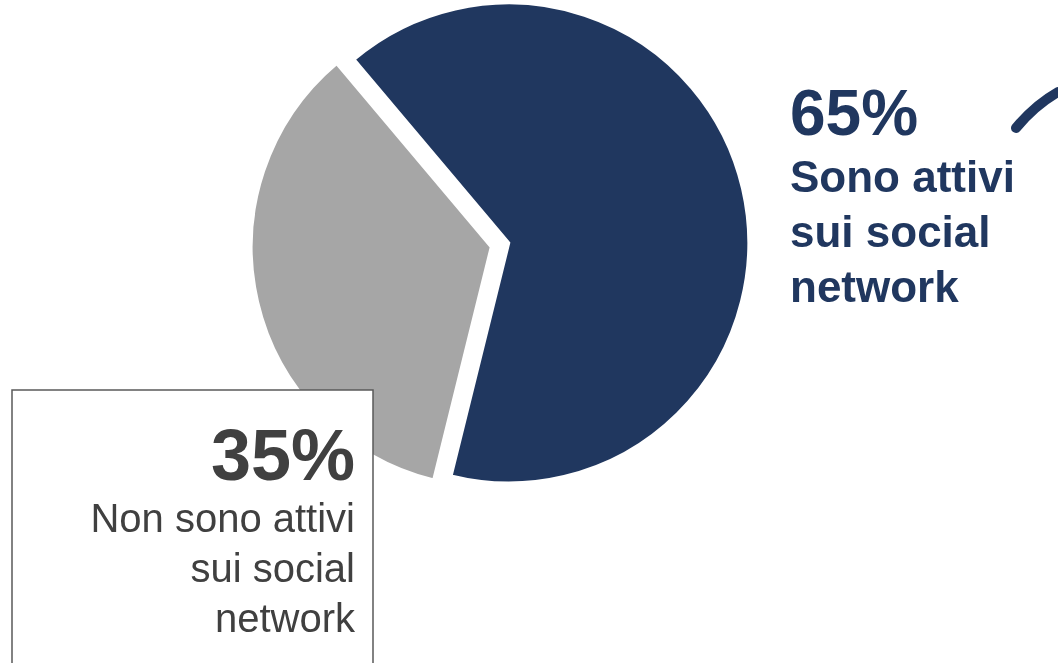 This screenshot has height=663, width=1058. What do you see at coordinates (854, 113) in the screenshot?
I see `data-label: 65%` at bounding box center [854, 113].